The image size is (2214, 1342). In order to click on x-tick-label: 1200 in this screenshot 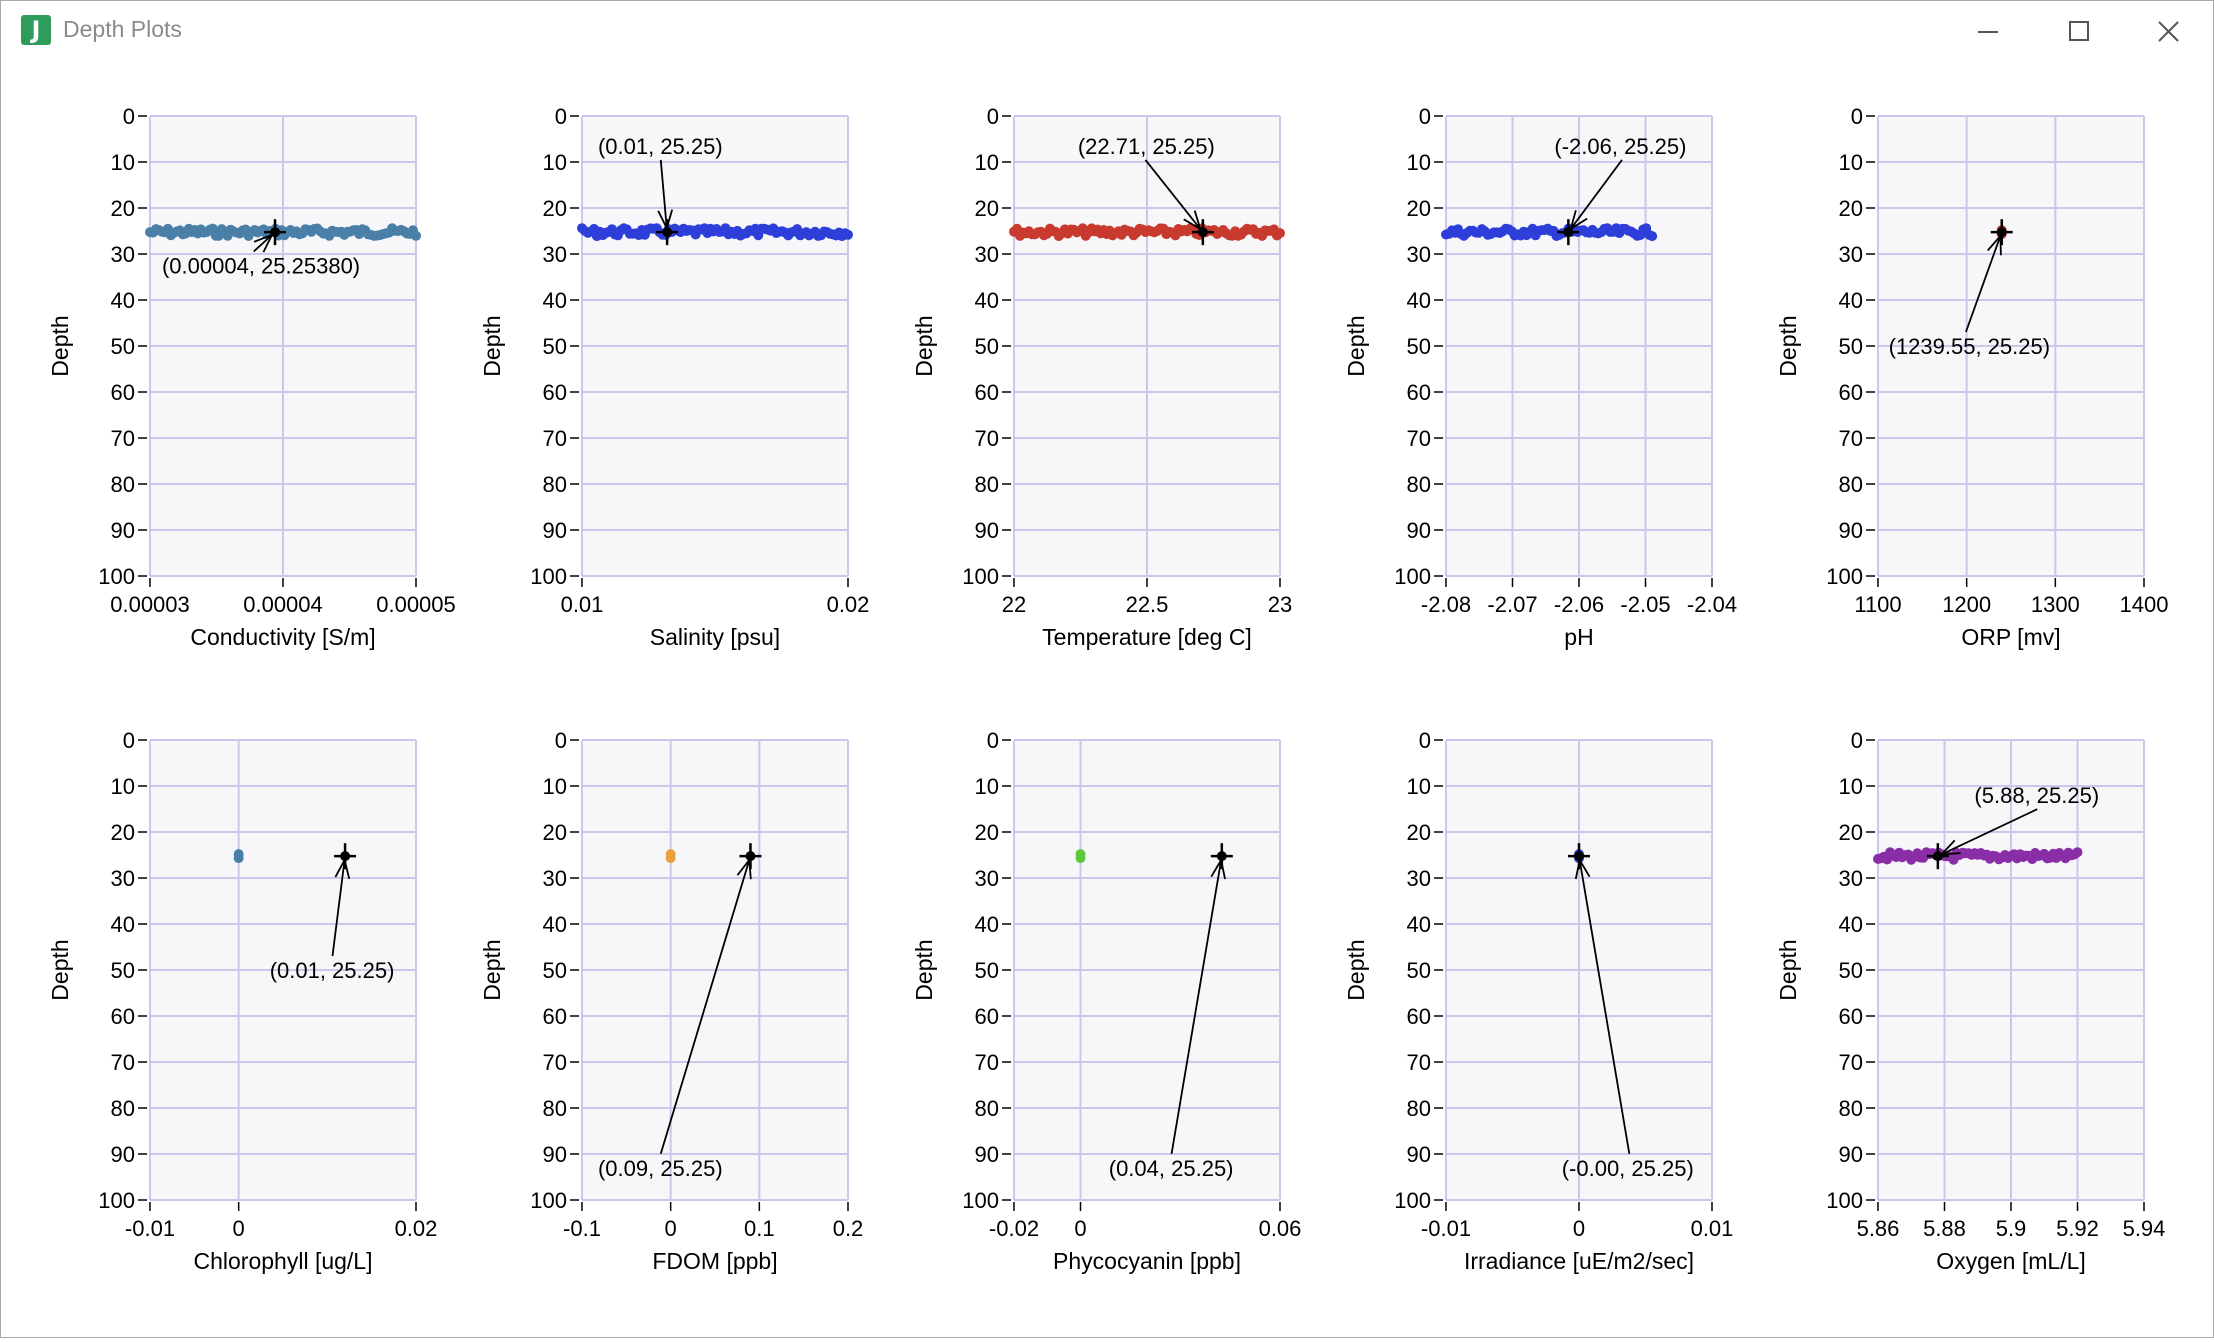, I will do `click(1966, 604)`.